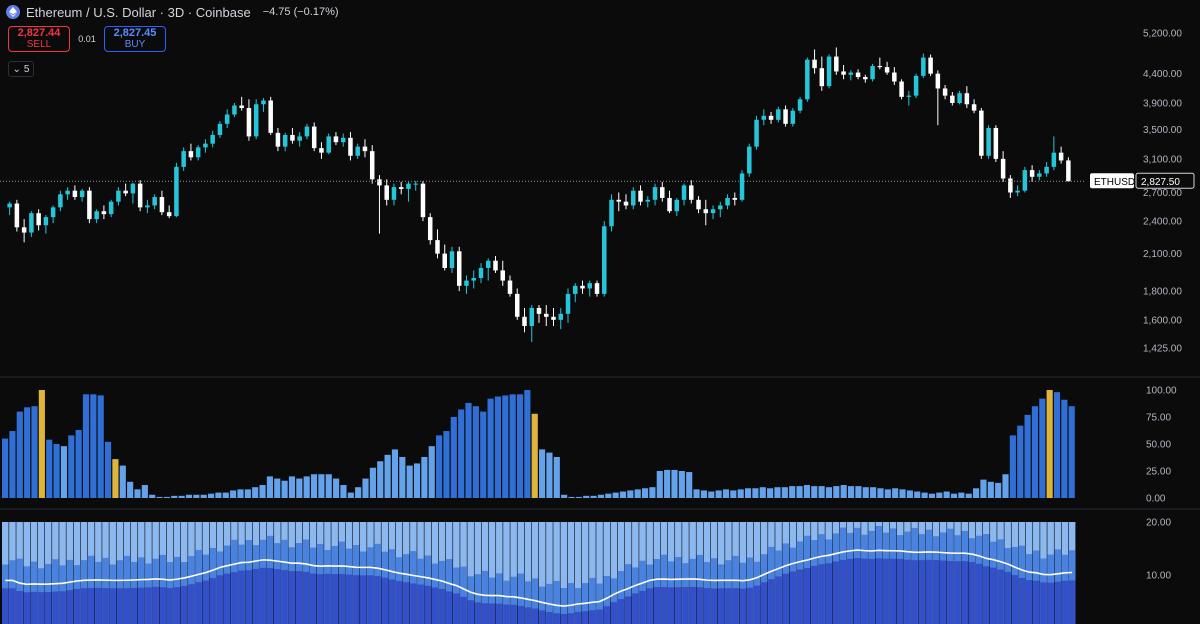  What do you see at coordinates (138, 12) in the screenshot?
I see `symbol-title: Ethereum / U.S. Dollar · 3D · Coinbase` at bounding box center [138, 12].